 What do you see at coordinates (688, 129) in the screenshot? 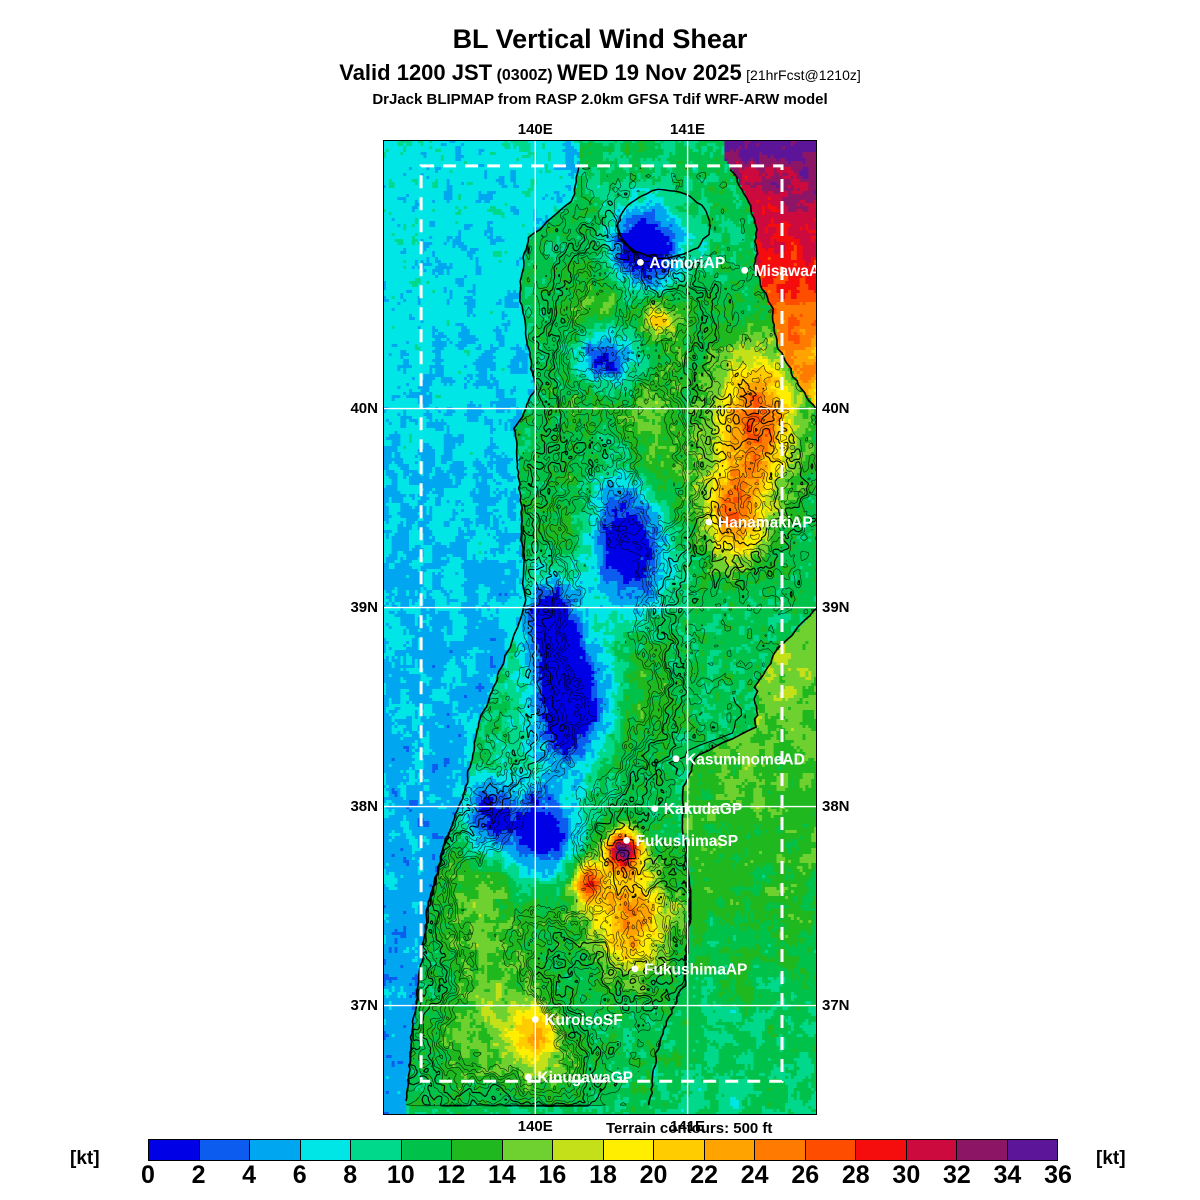
I see `lon-label-top-141: 141E` at bounding box center [688, 129].